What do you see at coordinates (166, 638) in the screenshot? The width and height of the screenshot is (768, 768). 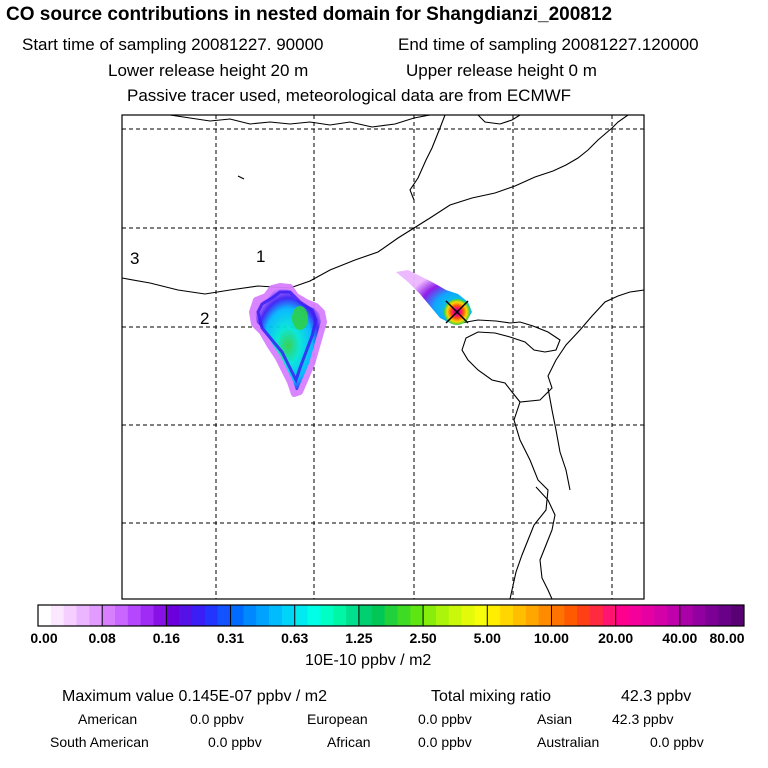 I see `colorbar-tick-label: 0.16` at bounding box center [166, 638].